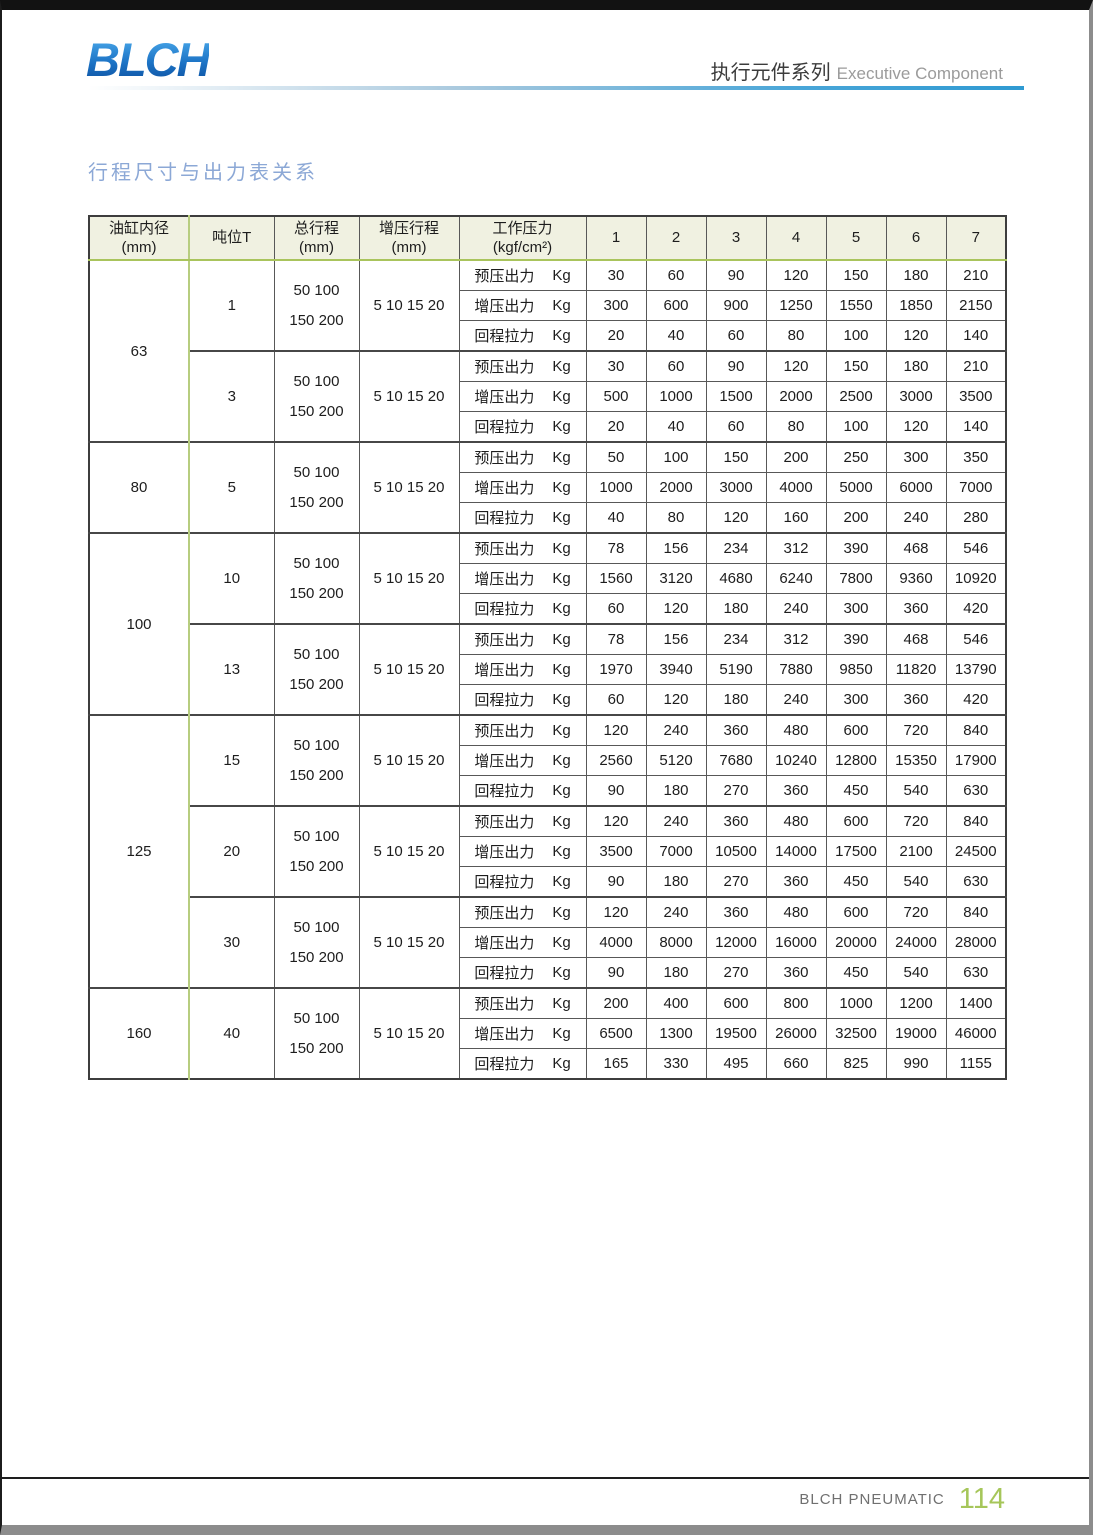 This screenshot has height=1535, width=1093. Describe the element at coordinates (545, 1478) in the screenshot. I see `footer-rule` at that location.